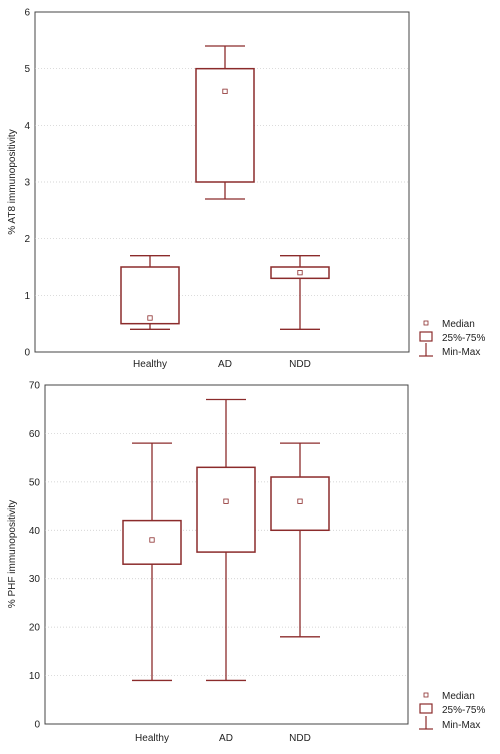 Image resolution: width=500 pixels, height=754 pixels. I want to click on y-tick-label: 5, so click(27, 69).